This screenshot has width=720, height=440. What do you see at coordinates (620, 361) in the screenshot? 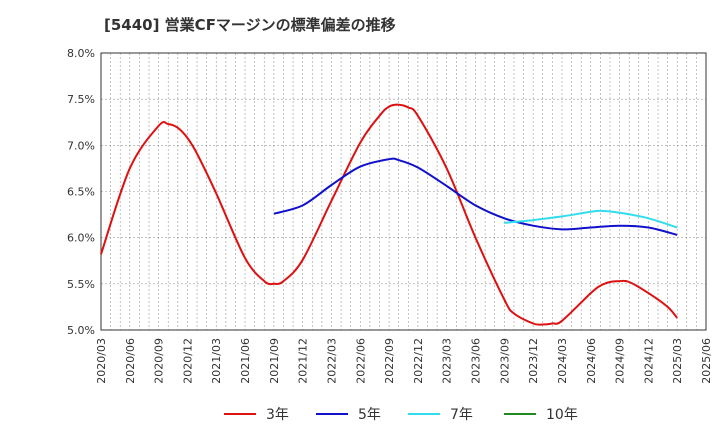
I see `x-tick-label: 2024/09` at bounding box center [620, 361].